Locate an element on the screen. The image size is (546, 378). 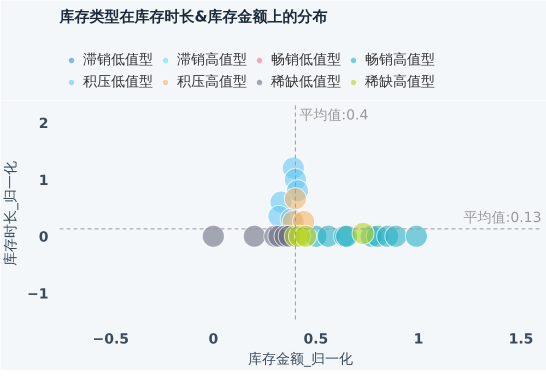
ref-line-label: 平均值:0.4 is located at coordinates (333, 116).